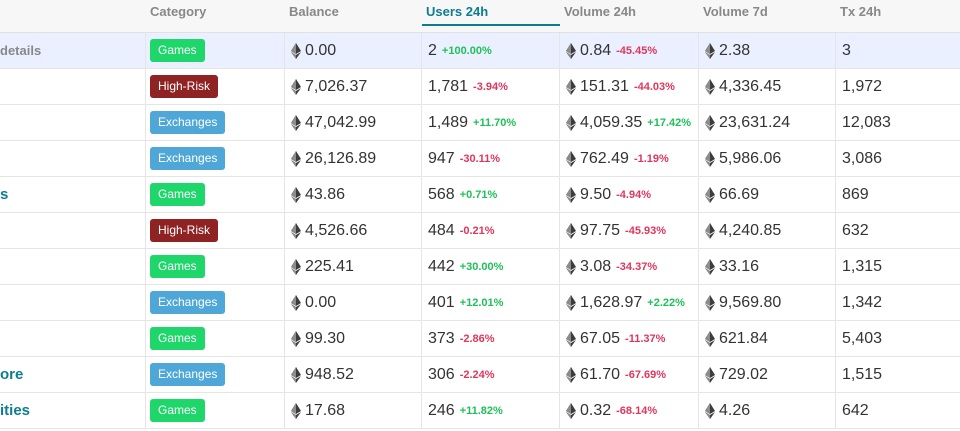 This screenshot has height=431, width=960. Describe the element at coordinates (898, 338) in the screenshot. I see `tx-cell: 5,403` at that location.